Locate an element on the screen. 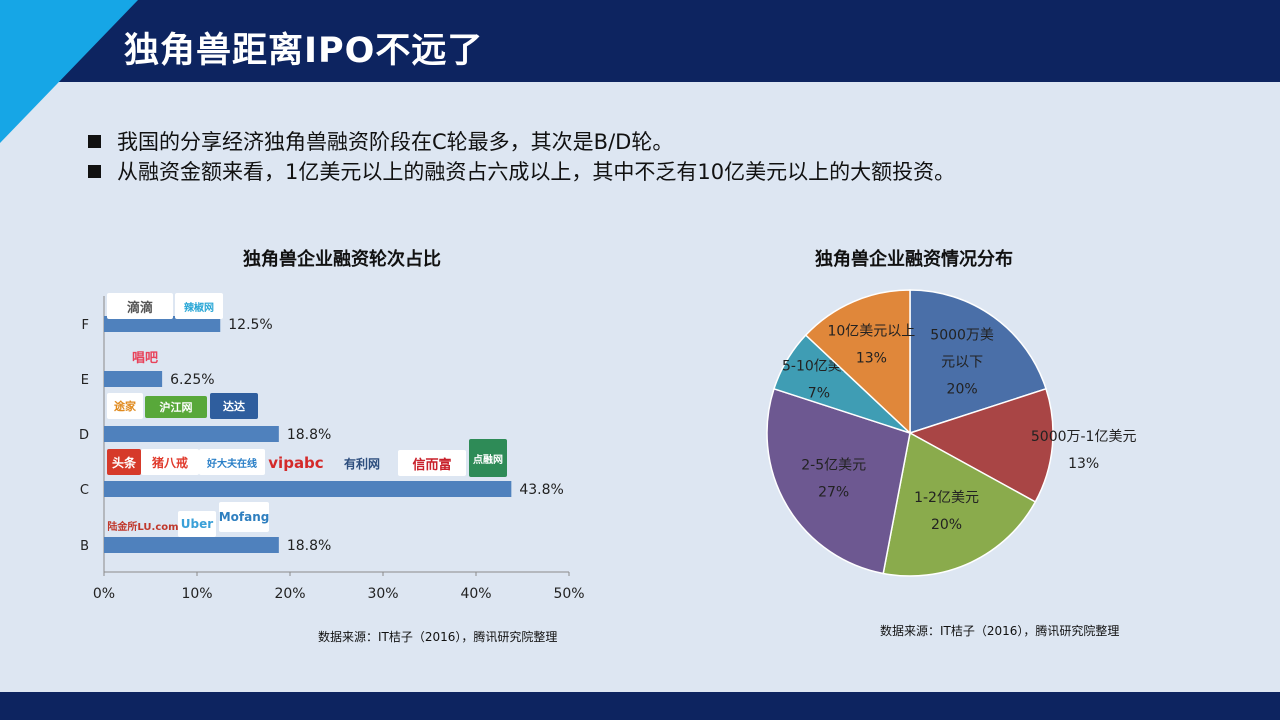 The width and height of the screenshot is (1280, 720). pie-chart-source: 数据来源：IT桔子（2016），腾讯研究院整理 is located at coordinates (1000, 631).